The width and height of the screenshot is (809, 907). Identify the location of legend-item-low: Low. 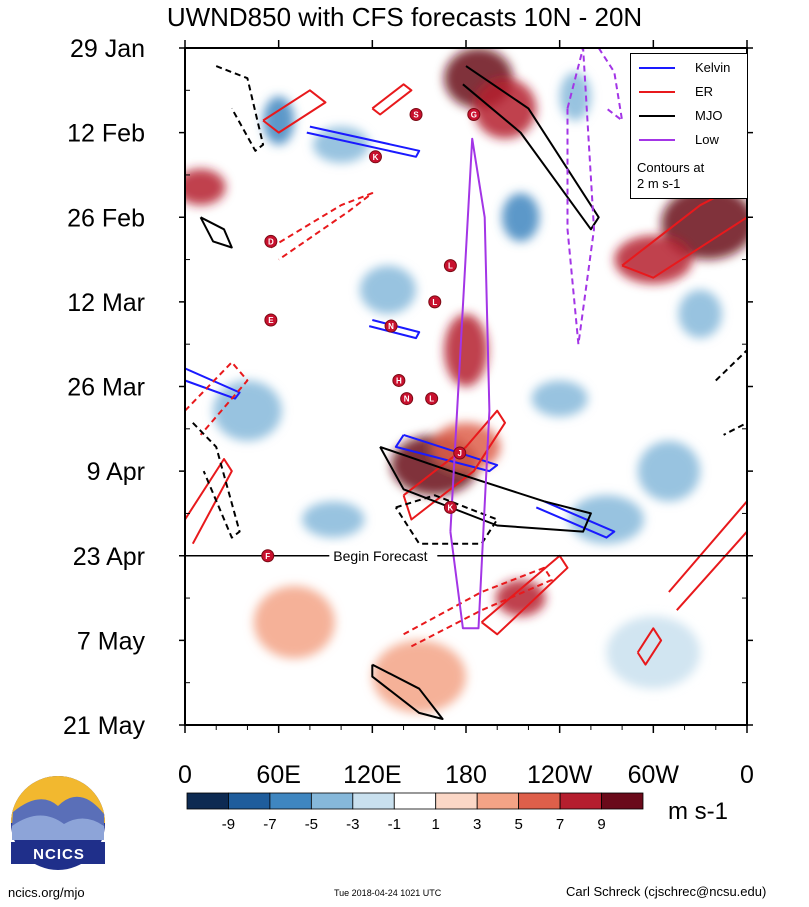
(689, 140).